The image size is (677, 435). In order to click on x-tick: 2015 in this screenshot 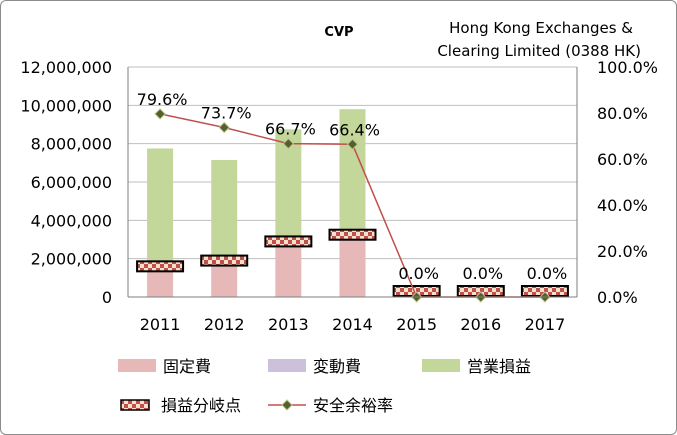, I will do `click(416, 324)`.